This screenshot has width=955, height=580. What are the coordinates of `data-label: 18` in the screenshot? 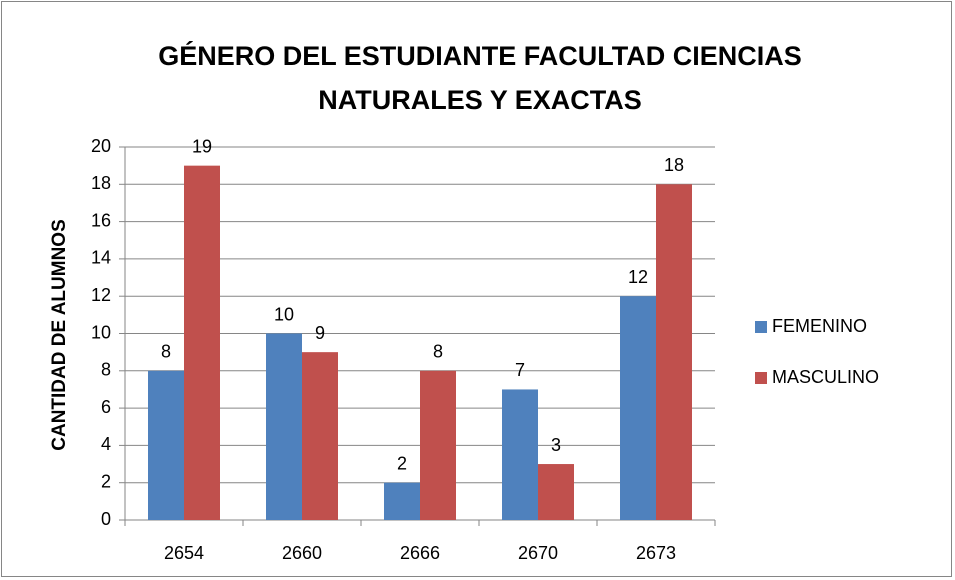 It's located at (674, 165).